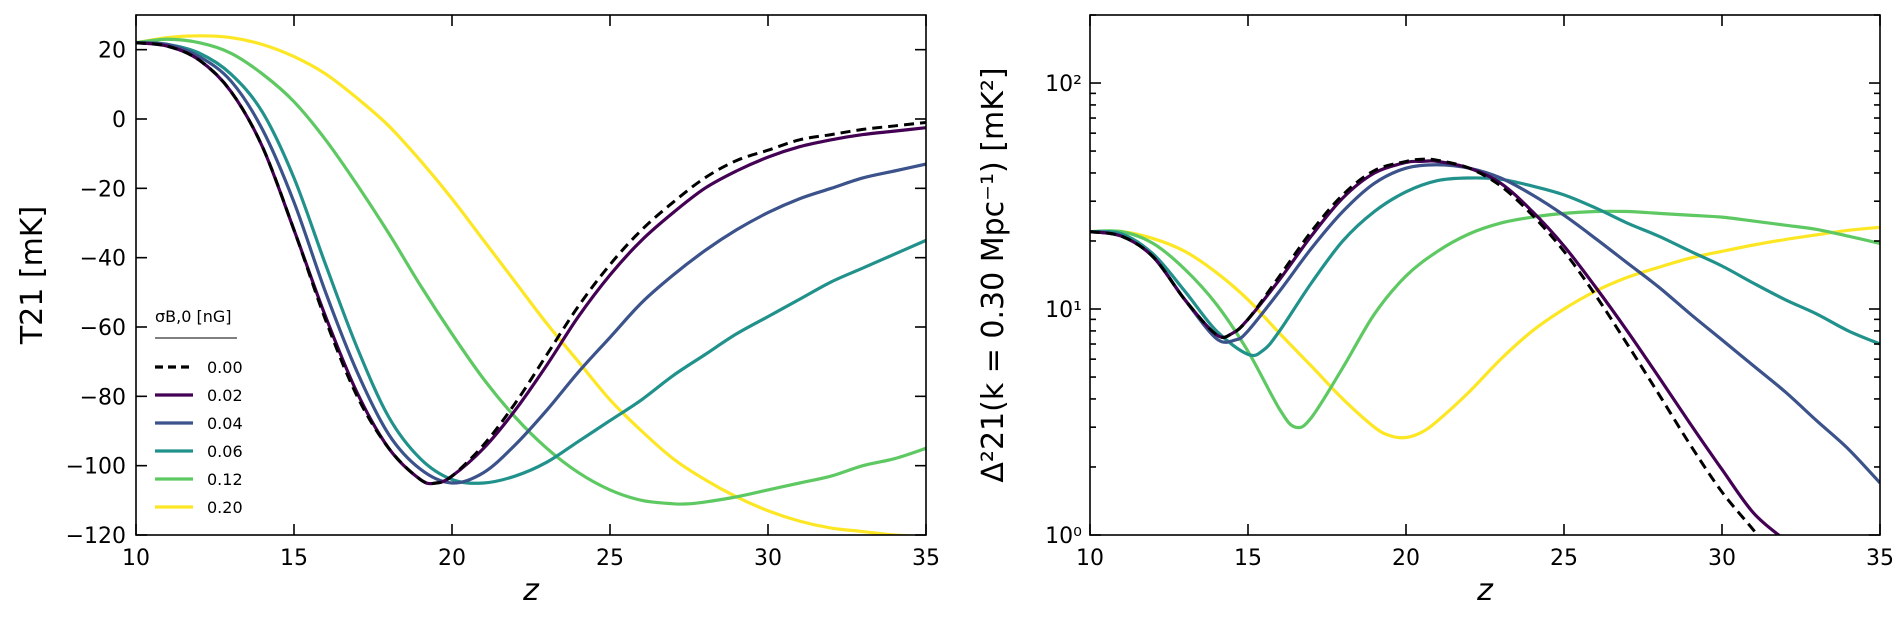  Describe the element at coordinates (993, 274) in the screenshot. I see `y-axis-label: Δ²21(k = 0.30 Mpc⁻¹) [mK²]` at that location.